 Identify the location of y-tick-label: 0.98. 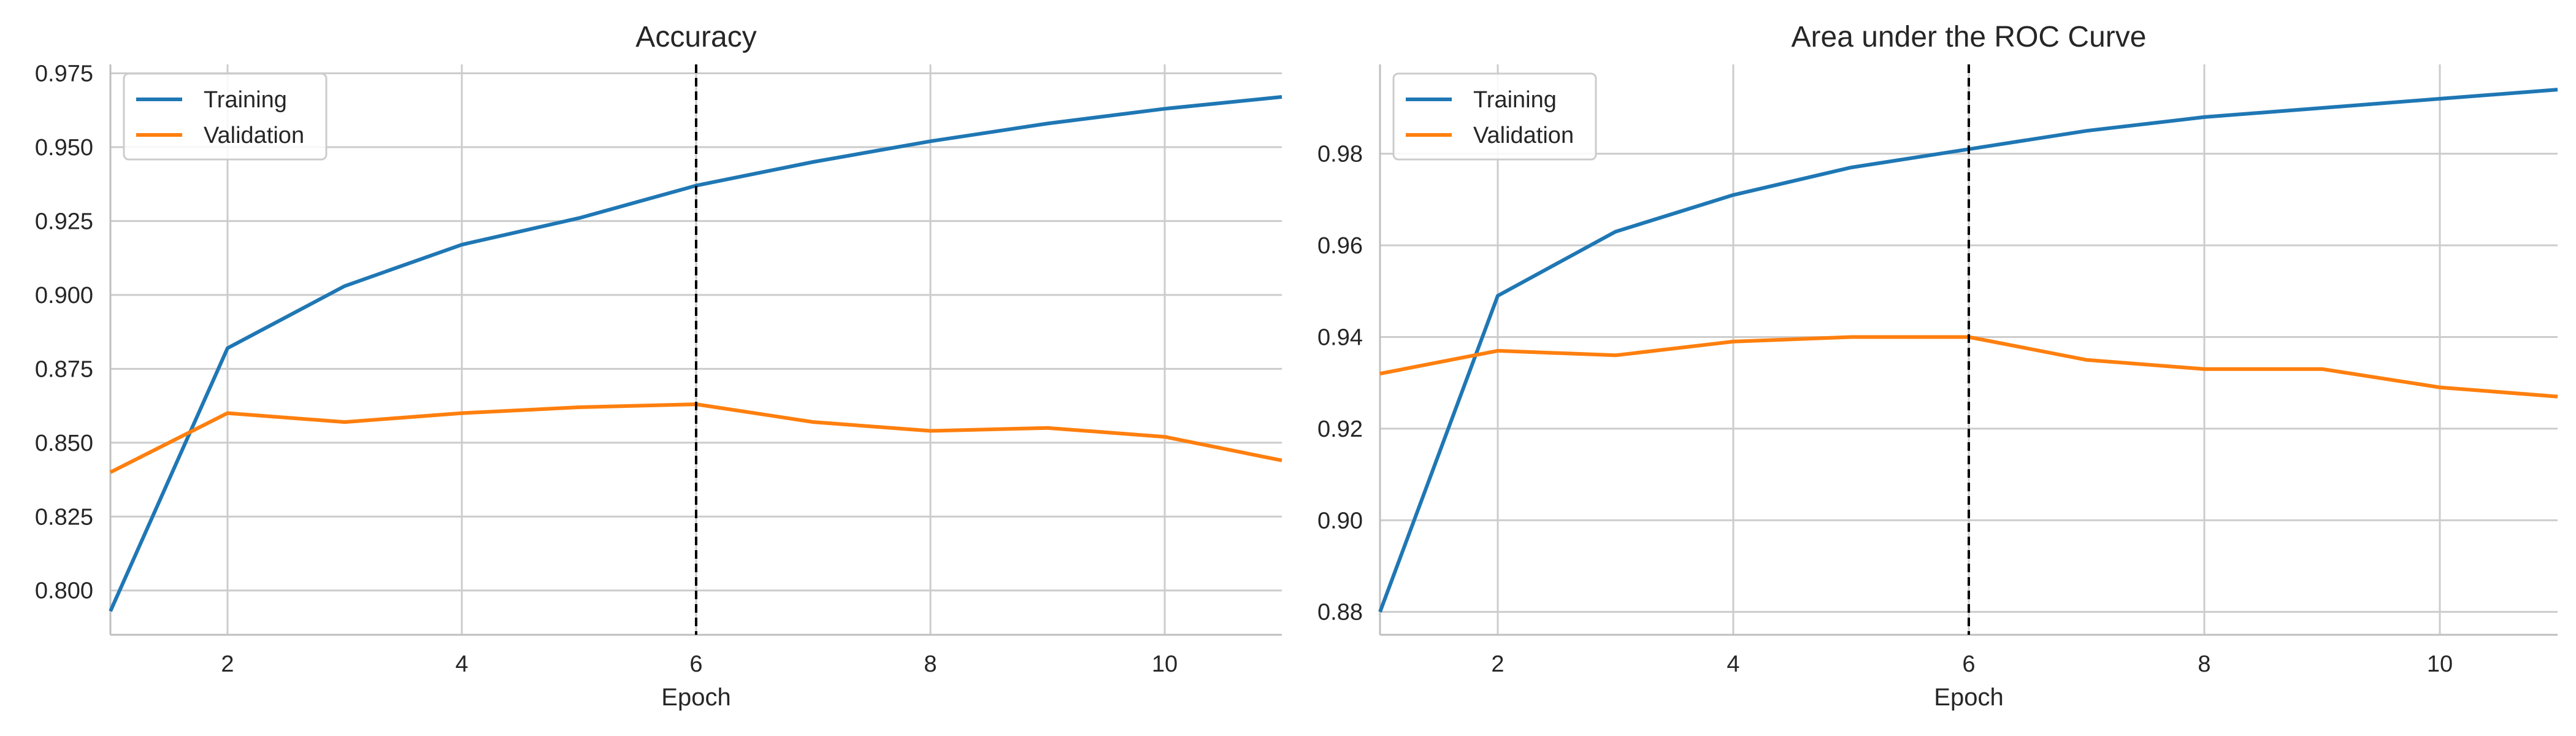
(1340, 154).